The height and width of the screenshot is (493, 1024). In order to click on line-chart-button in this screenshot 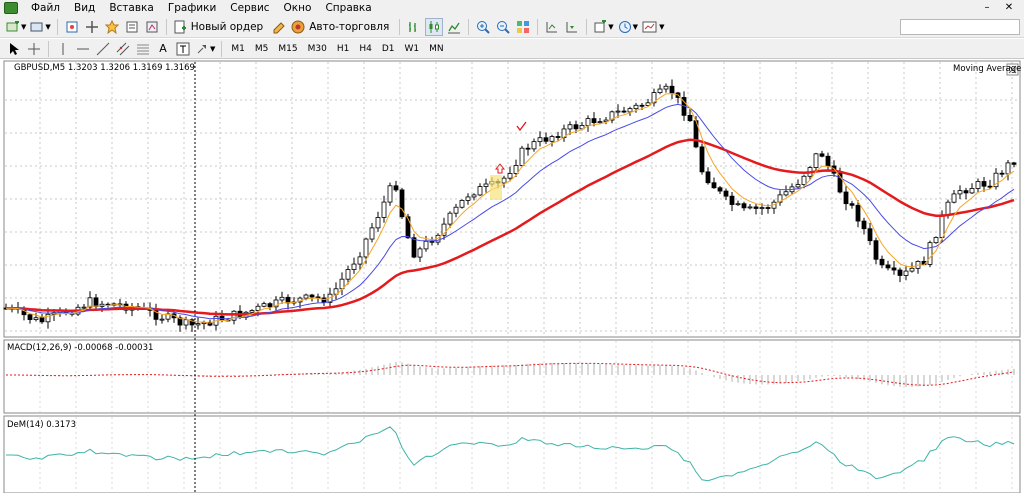, I will do `click(454, 27)`.